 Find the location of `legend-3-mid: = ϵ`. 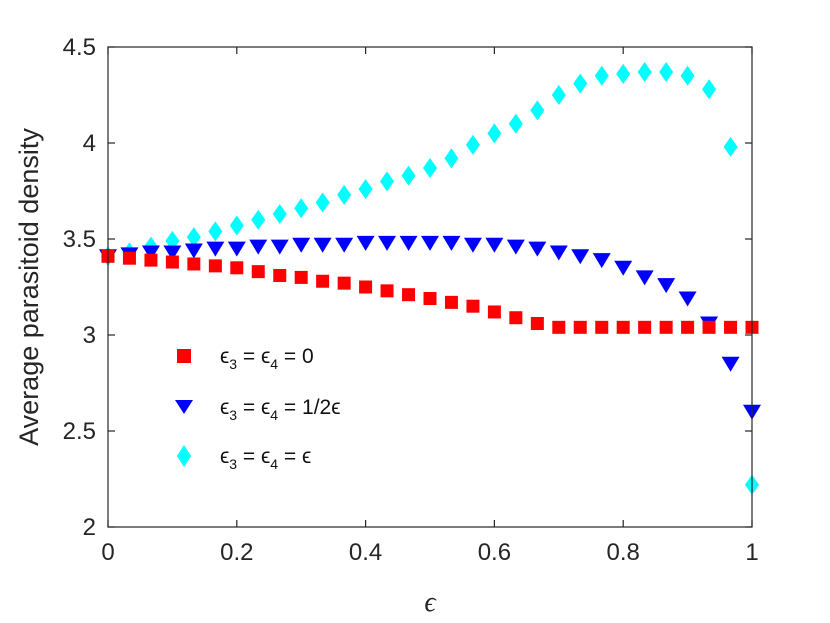

legend-3-mid: = ϵ is located at coordinates (253, 456).